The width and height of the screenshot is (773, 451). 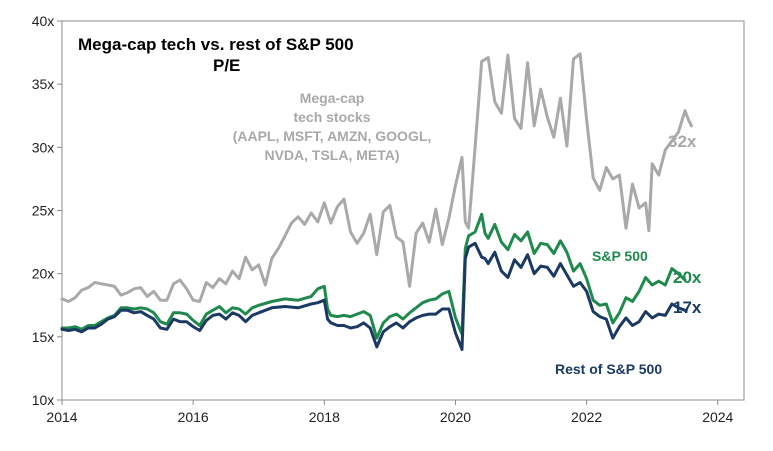 I want to click on y-tick-label: 10x, so click(x=43, y=400).